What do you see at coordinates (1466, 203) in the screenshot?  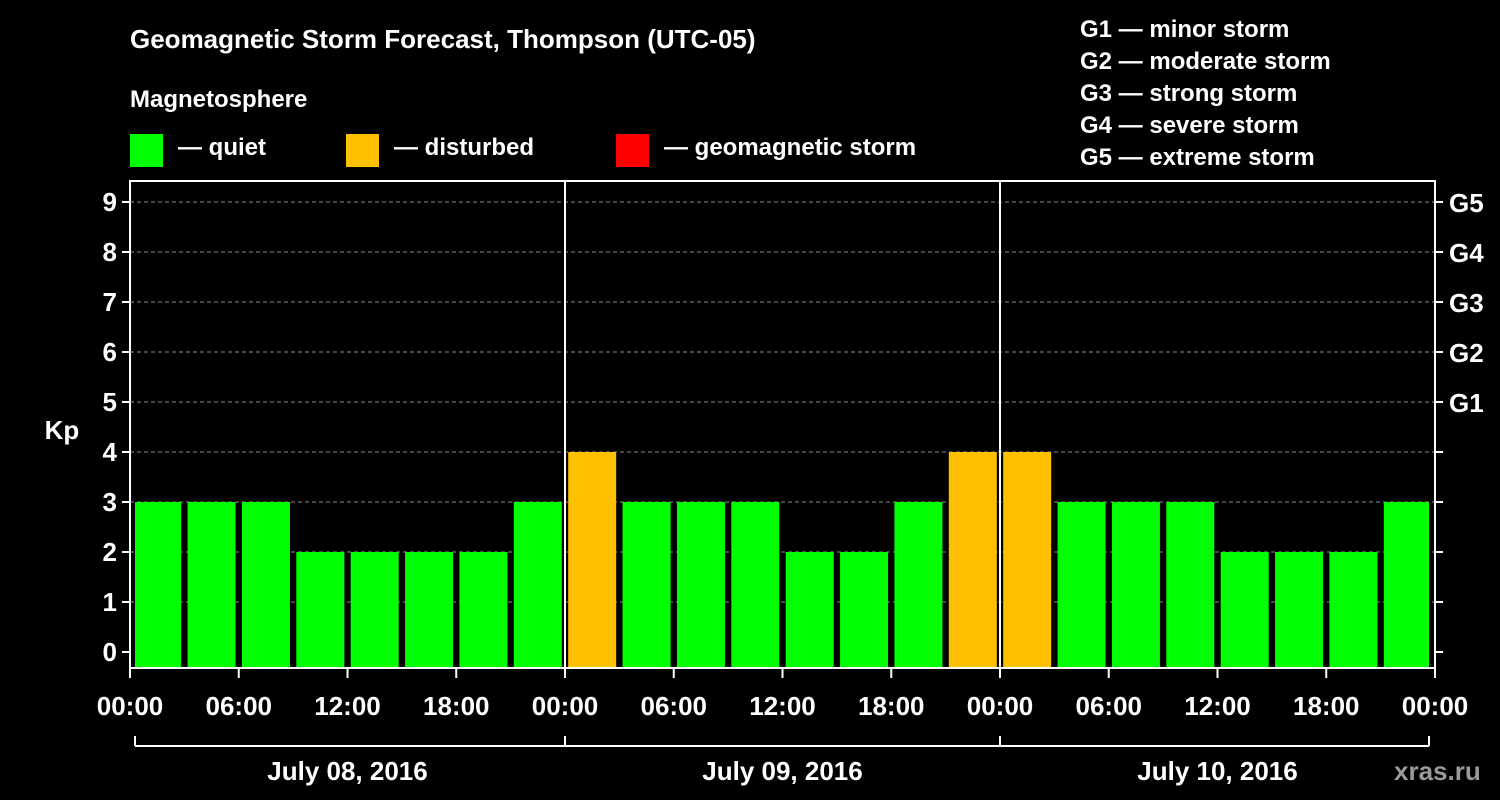 I see `g-level-label: G5` at bounding box center [1466, 203].